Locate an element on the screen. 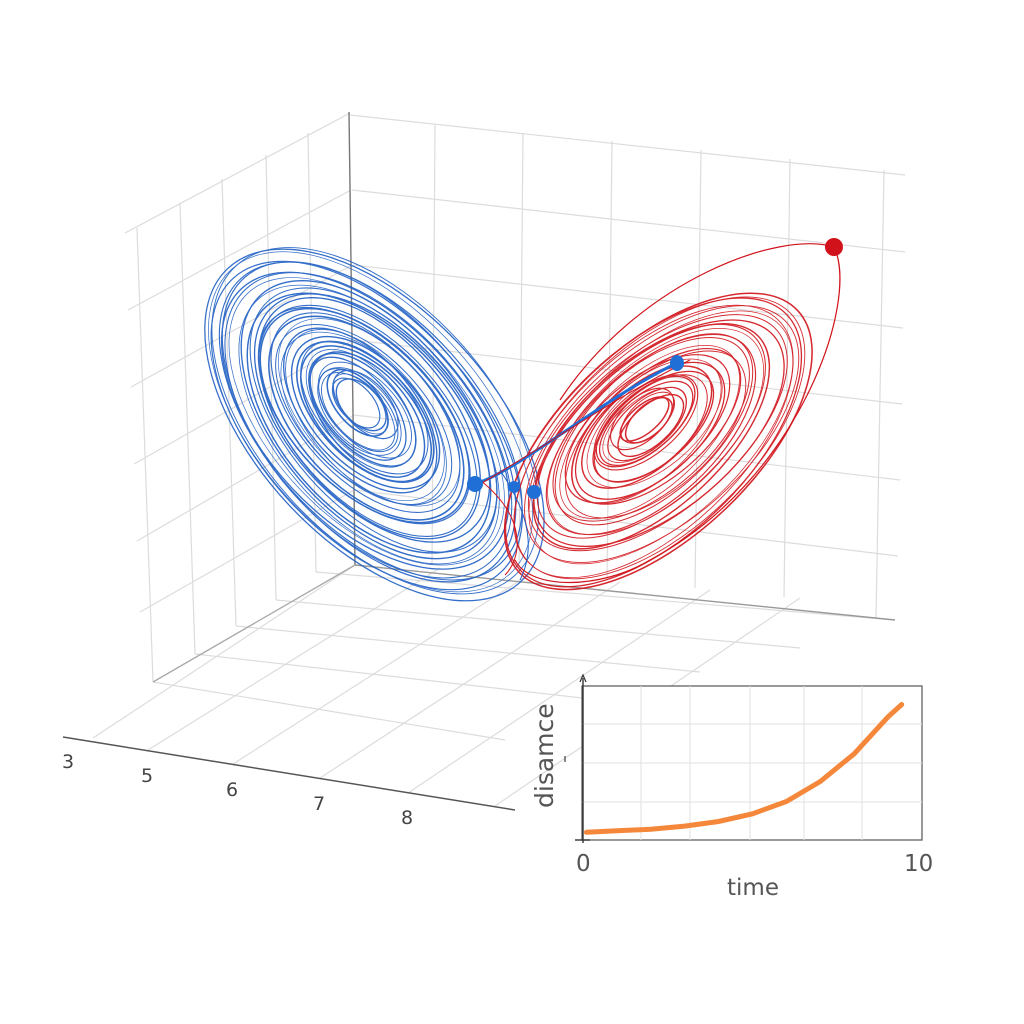 This screenshot has height=1024, width=1024. trajectory-red is located at coordinates (658, 441).